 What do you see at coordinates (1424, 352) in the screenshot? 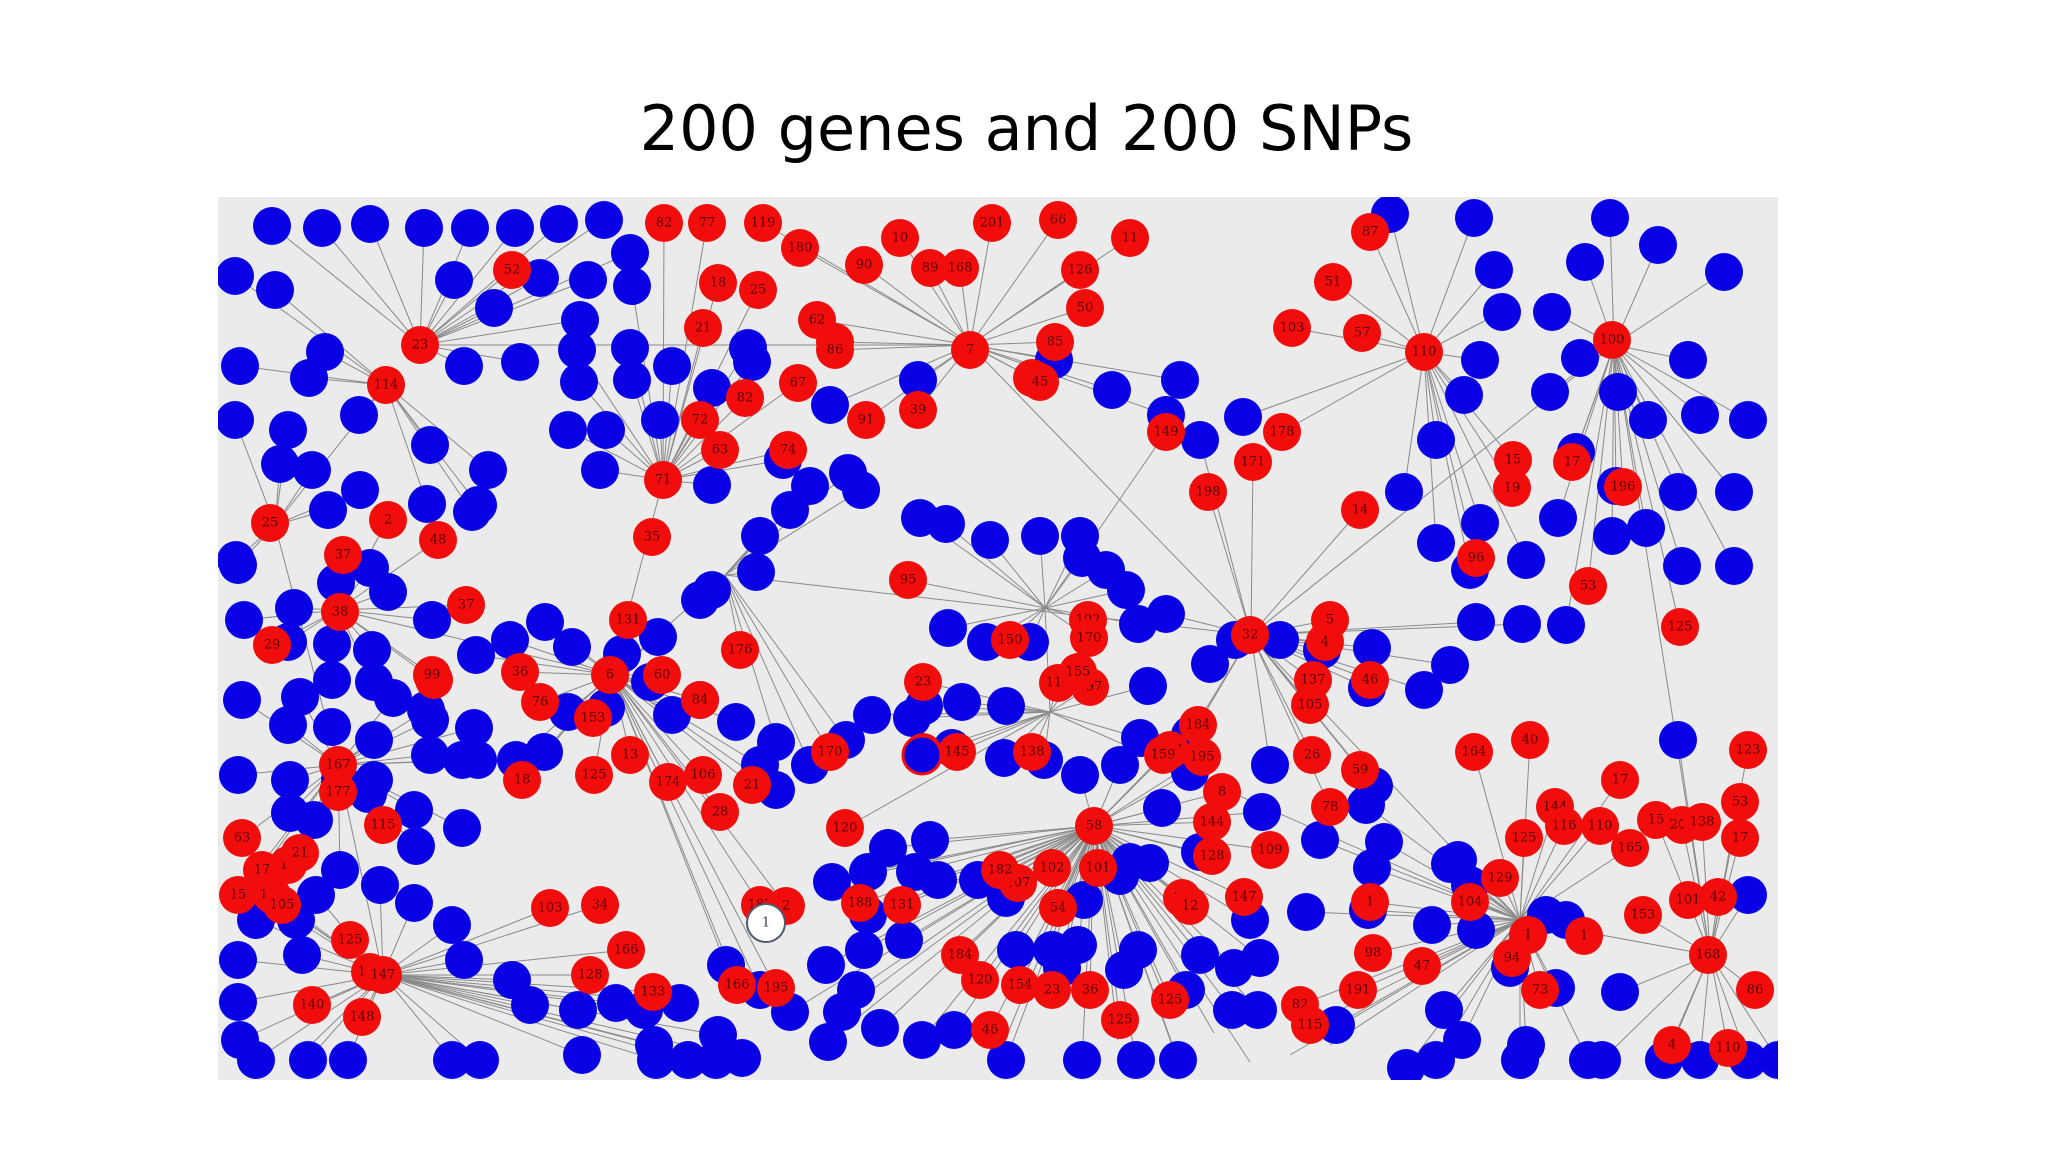
I see `gene-node-label: 110` at bounding box center [1424, 352].